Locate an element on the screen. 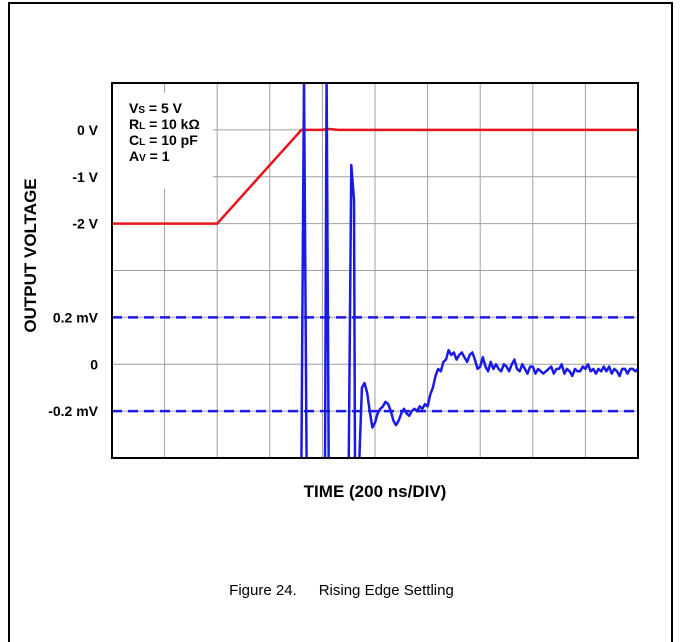  y-tick-label: 0 is located at coordinates (94, 364).